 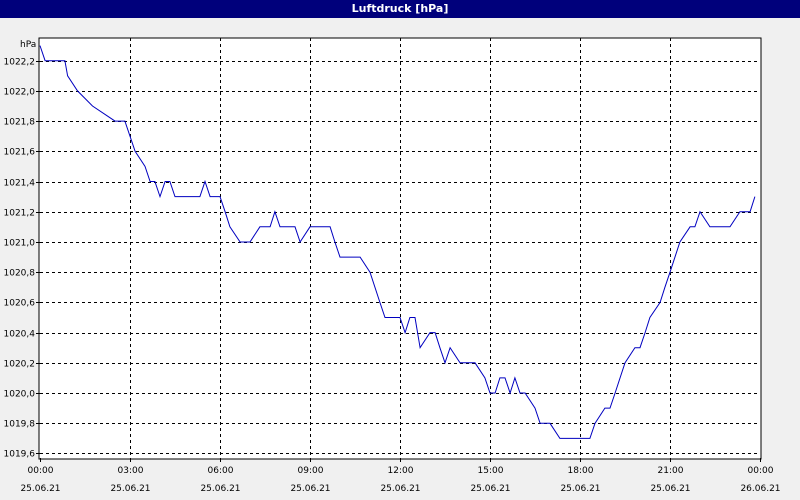 I want to click on y-tick-label: 1021,2, so click(x=20, y=214).